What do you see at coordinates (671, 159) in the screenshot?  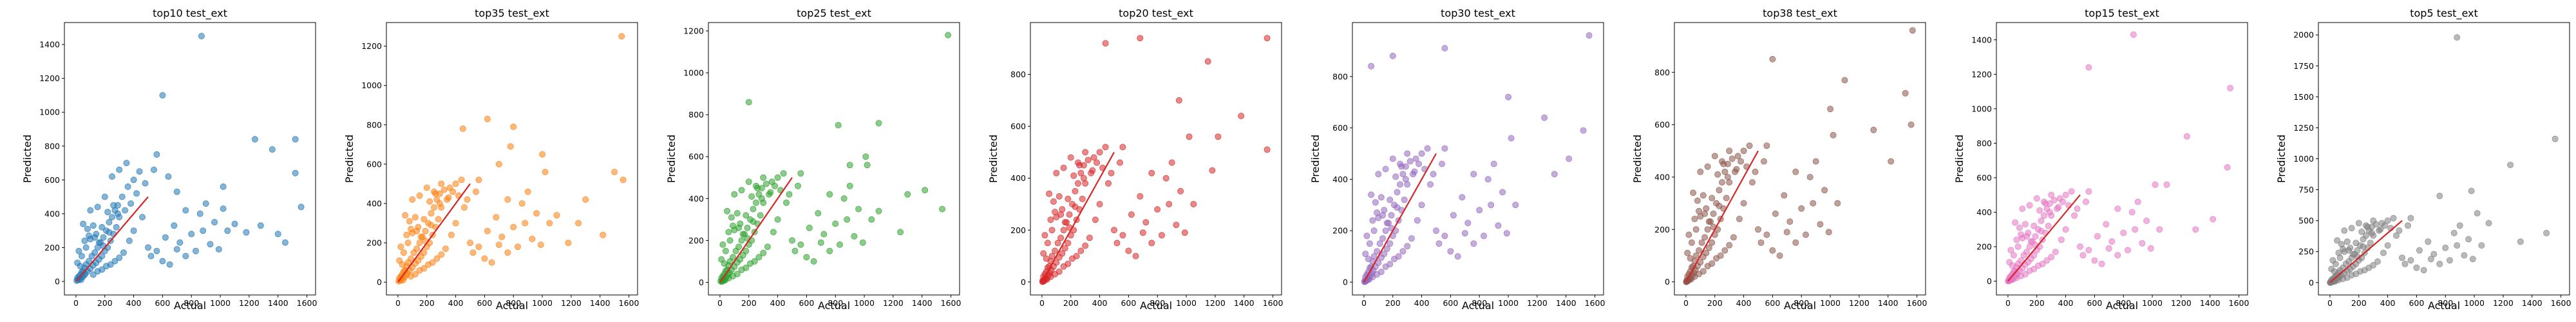 I see `y-axis-label: Predicted` at bounding box center [671, 159].